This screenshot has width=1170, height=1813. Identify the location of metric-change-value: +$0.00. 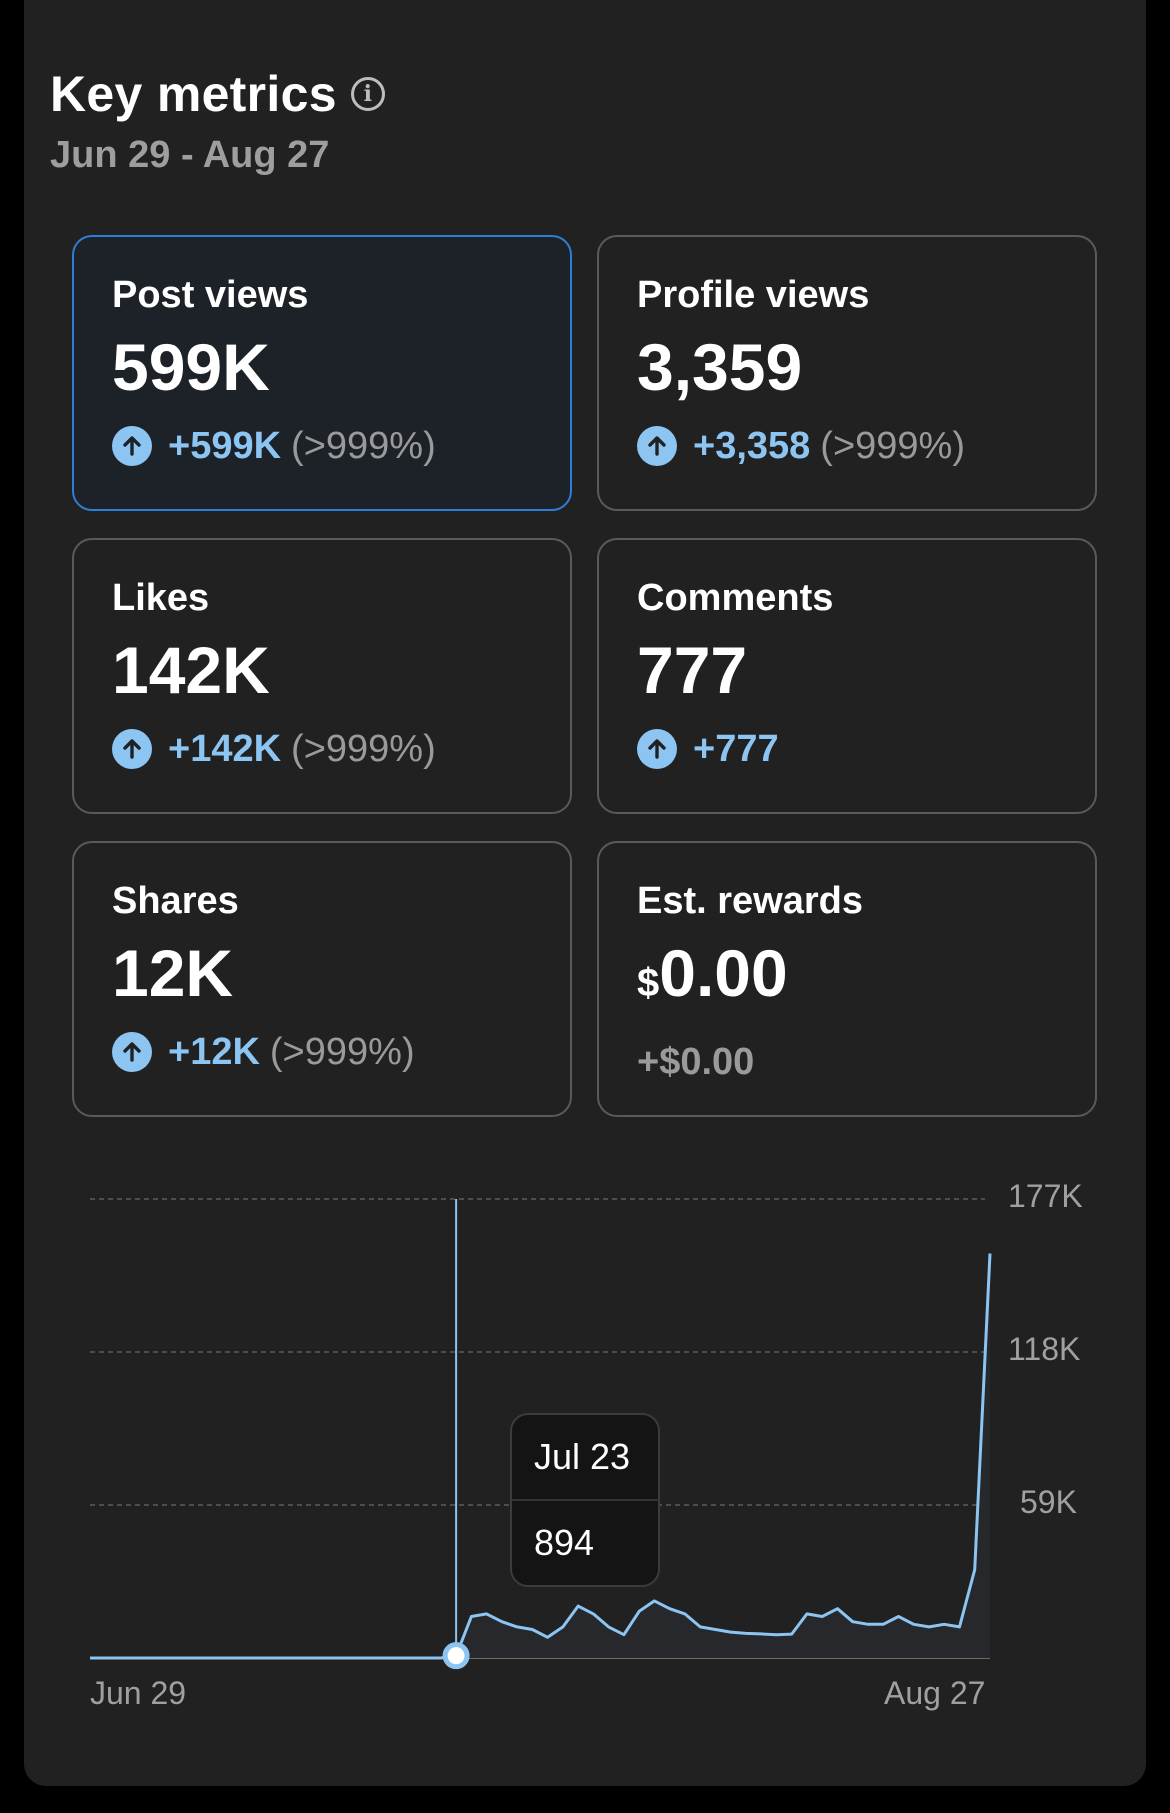
(696, 1061).